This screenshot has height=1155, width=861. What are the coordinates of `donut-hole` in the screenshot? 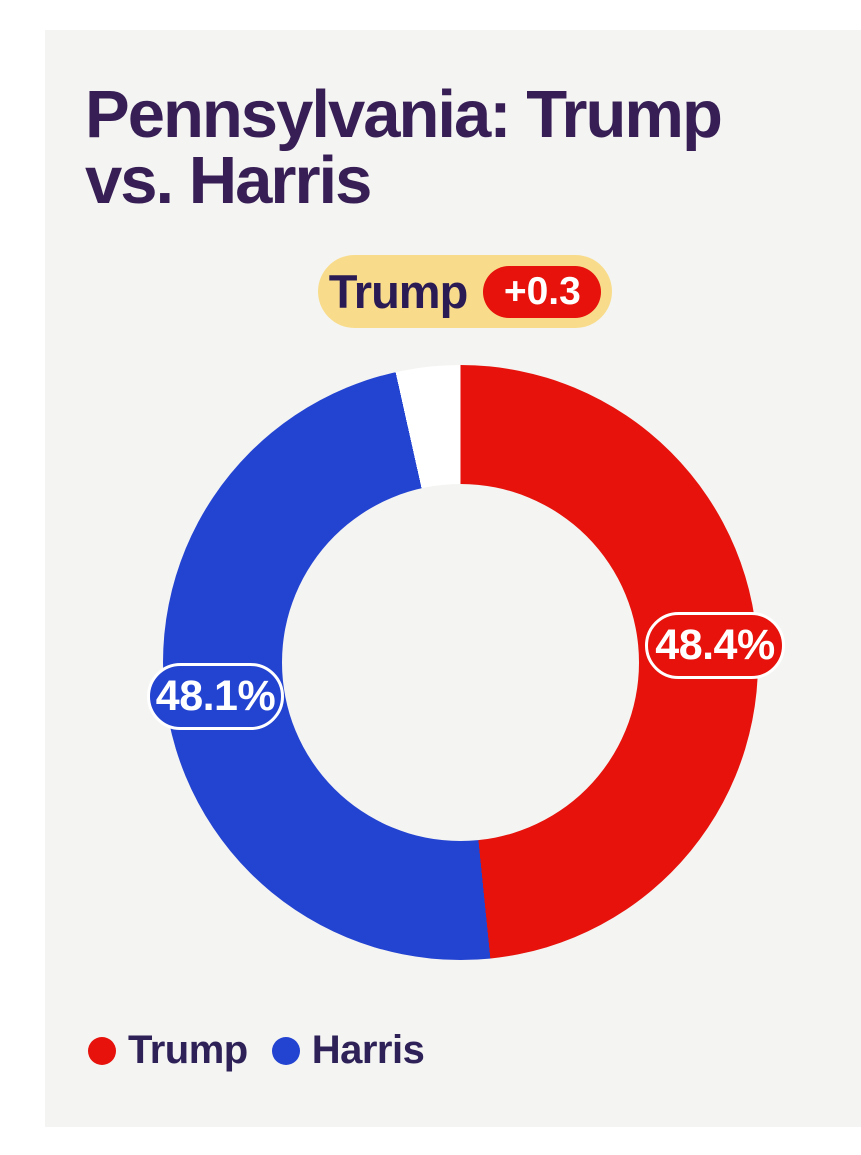 It's located at (460, 662).